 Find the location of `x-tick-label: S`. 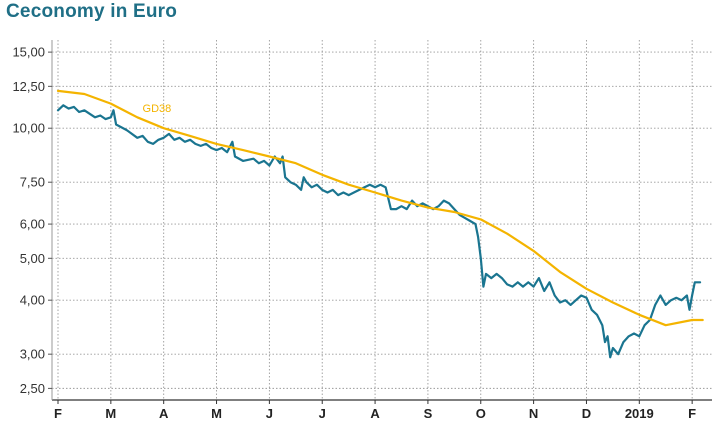

x-tick-label: S is located at coordinates (428, 413).